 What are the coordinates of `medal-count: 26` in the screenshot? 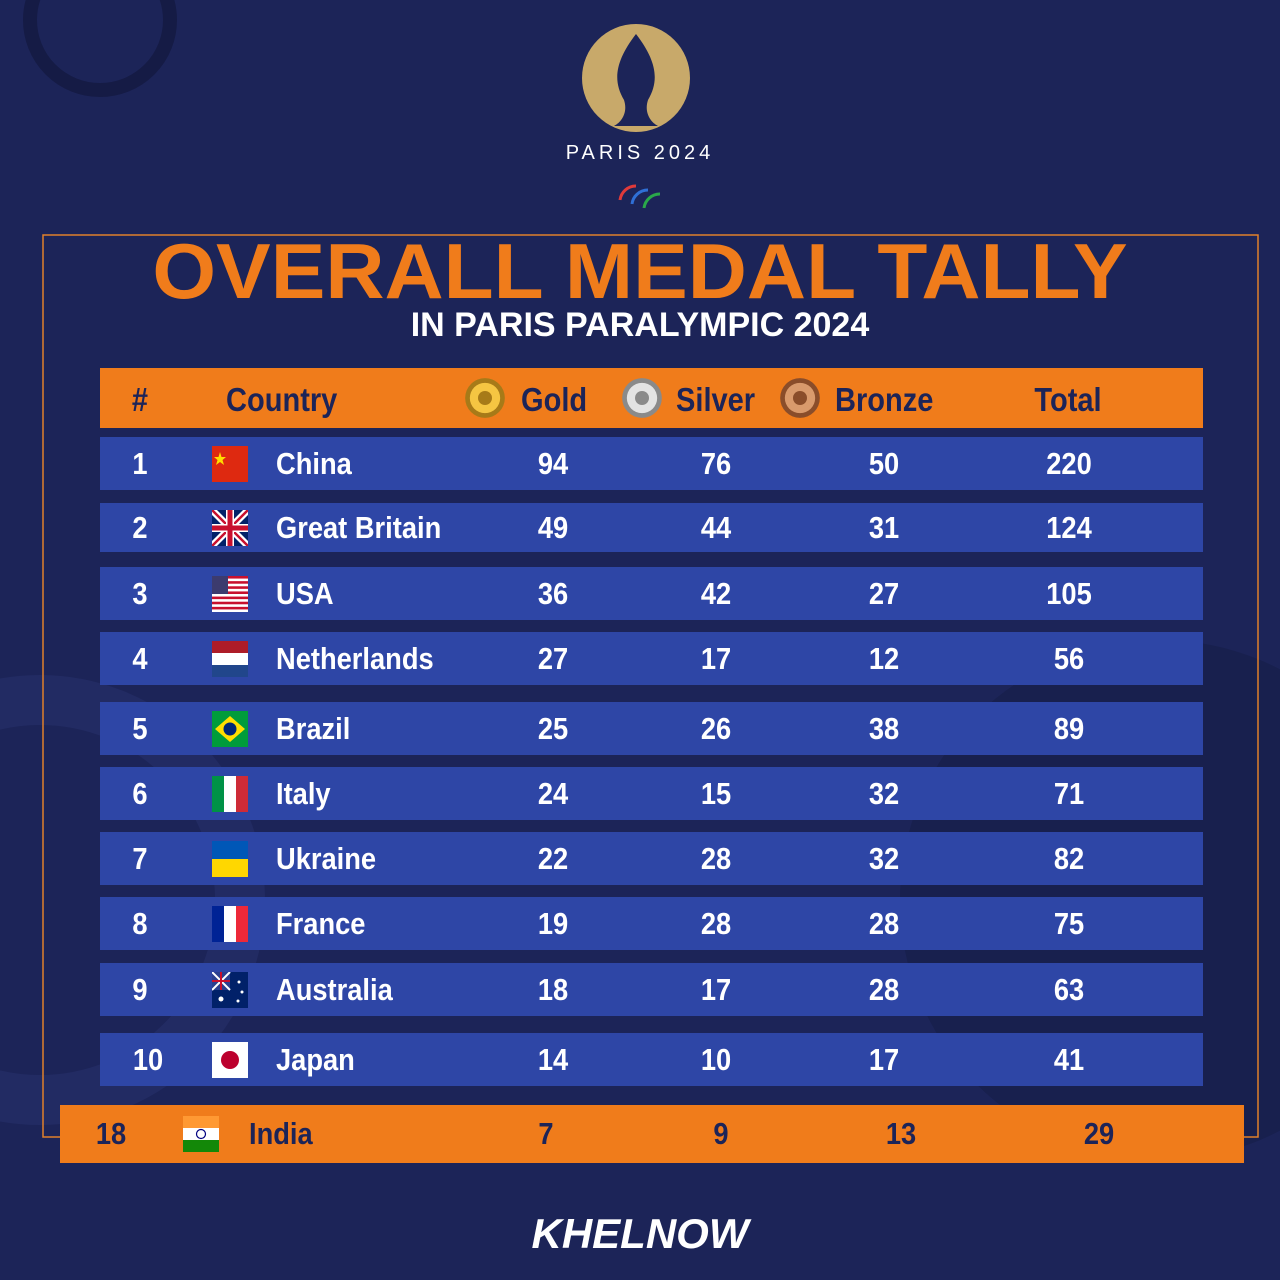 It's located at (716, 728).